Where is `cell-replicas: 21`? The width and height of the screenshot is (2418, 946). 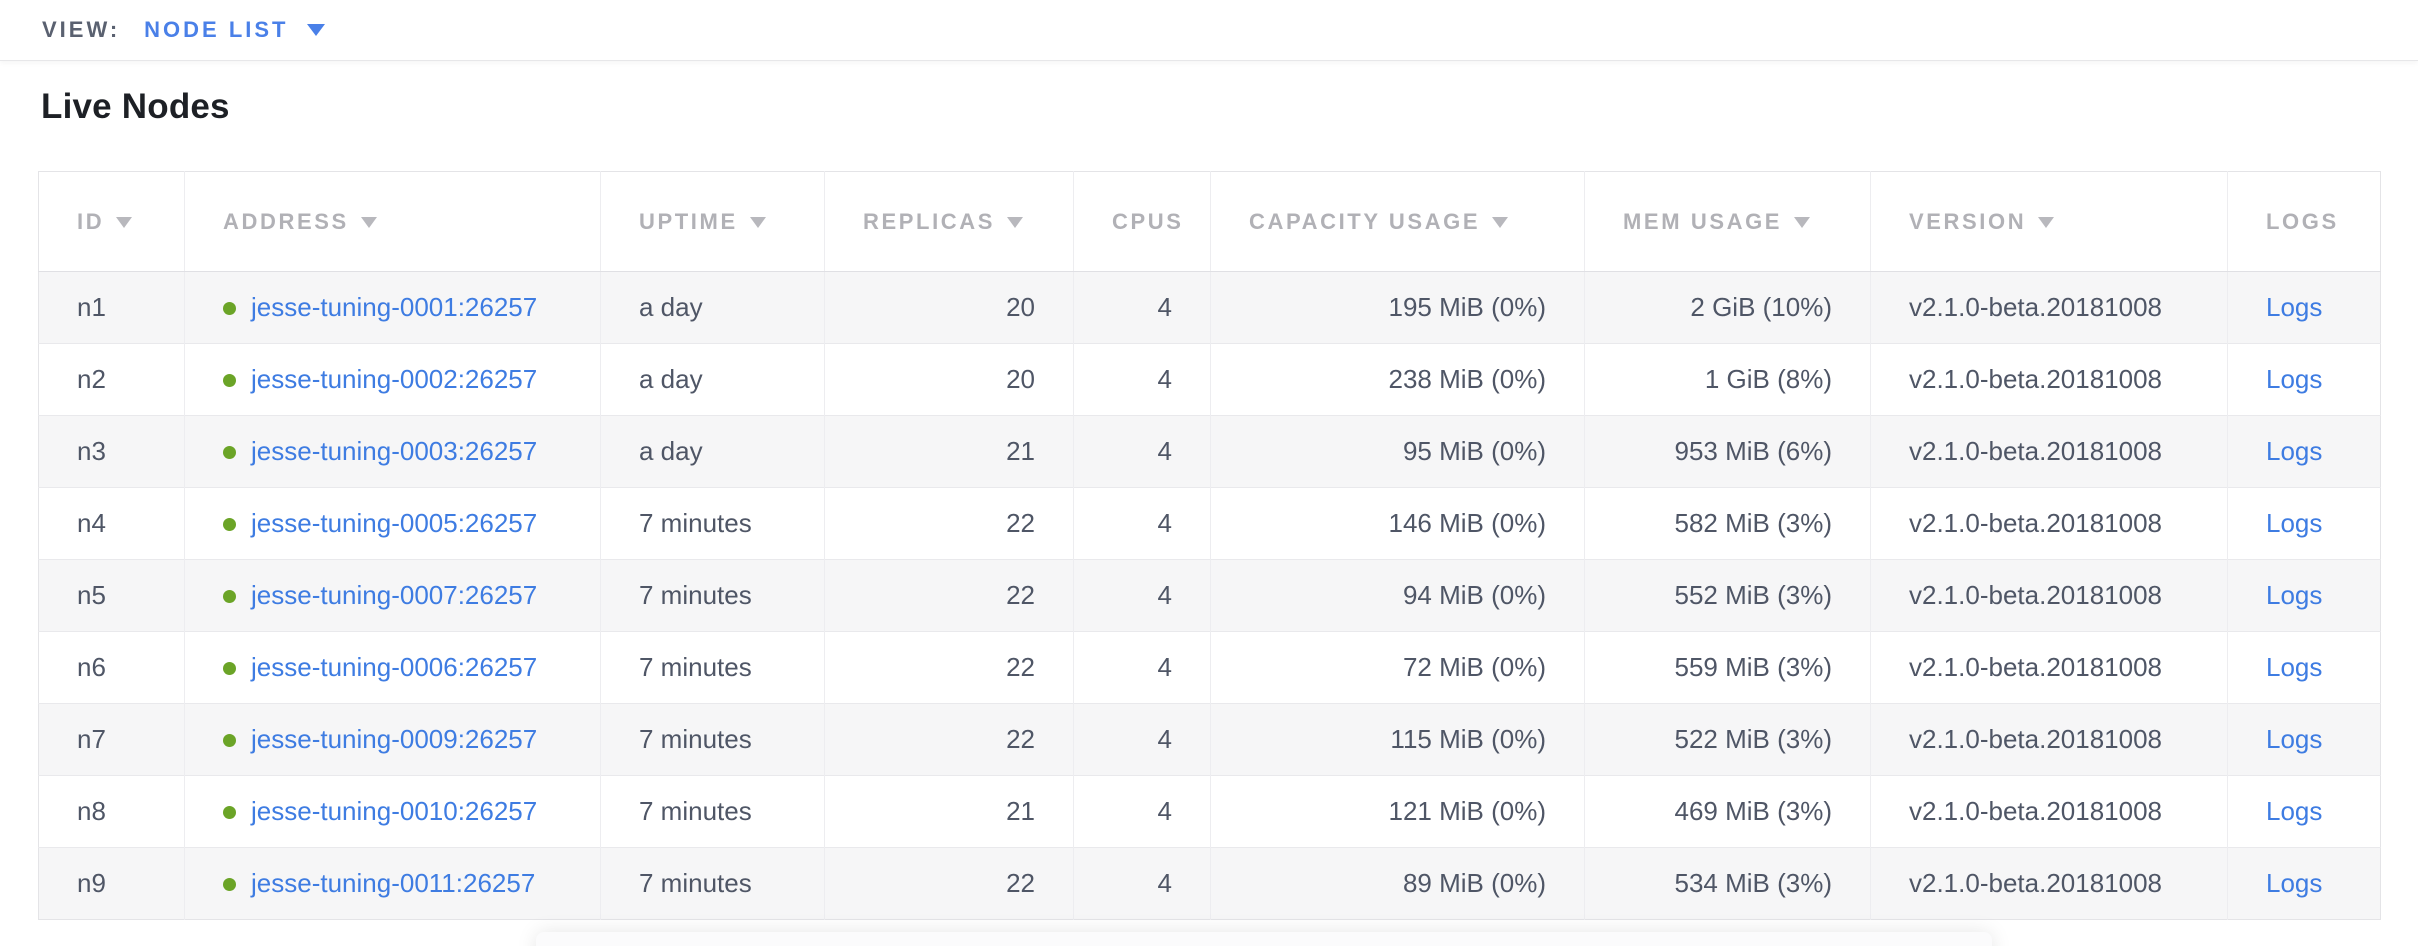 cell-replicas: 21 is located at coordinates (949, 451).